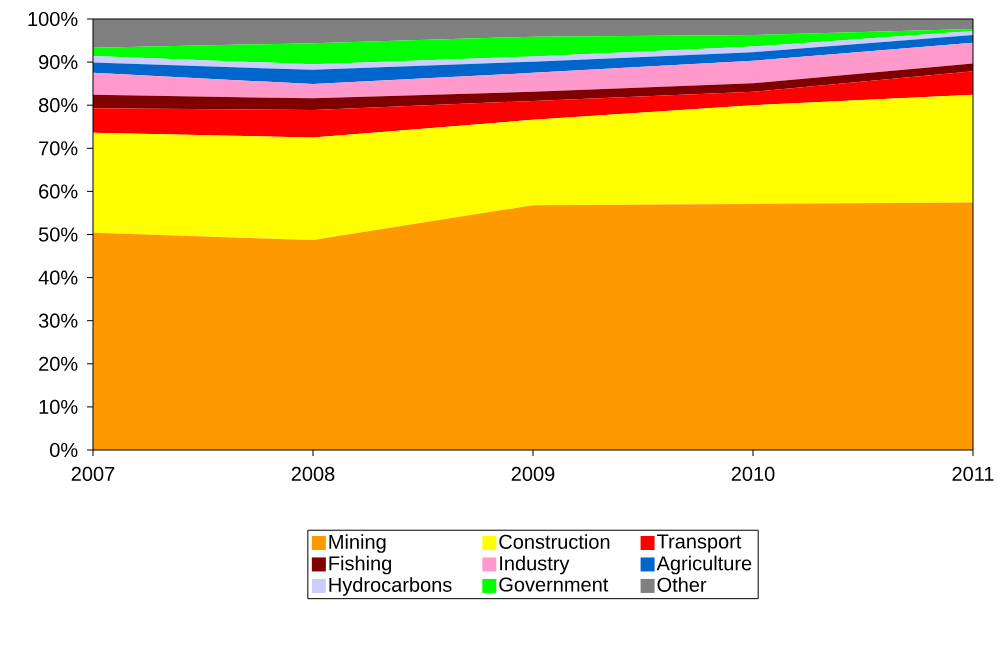 The image size is (1002, 648). What do you see at coordinates (682, 584) in the screenshot?
I see `legend-label: Other` at bounding box center [682, 584].